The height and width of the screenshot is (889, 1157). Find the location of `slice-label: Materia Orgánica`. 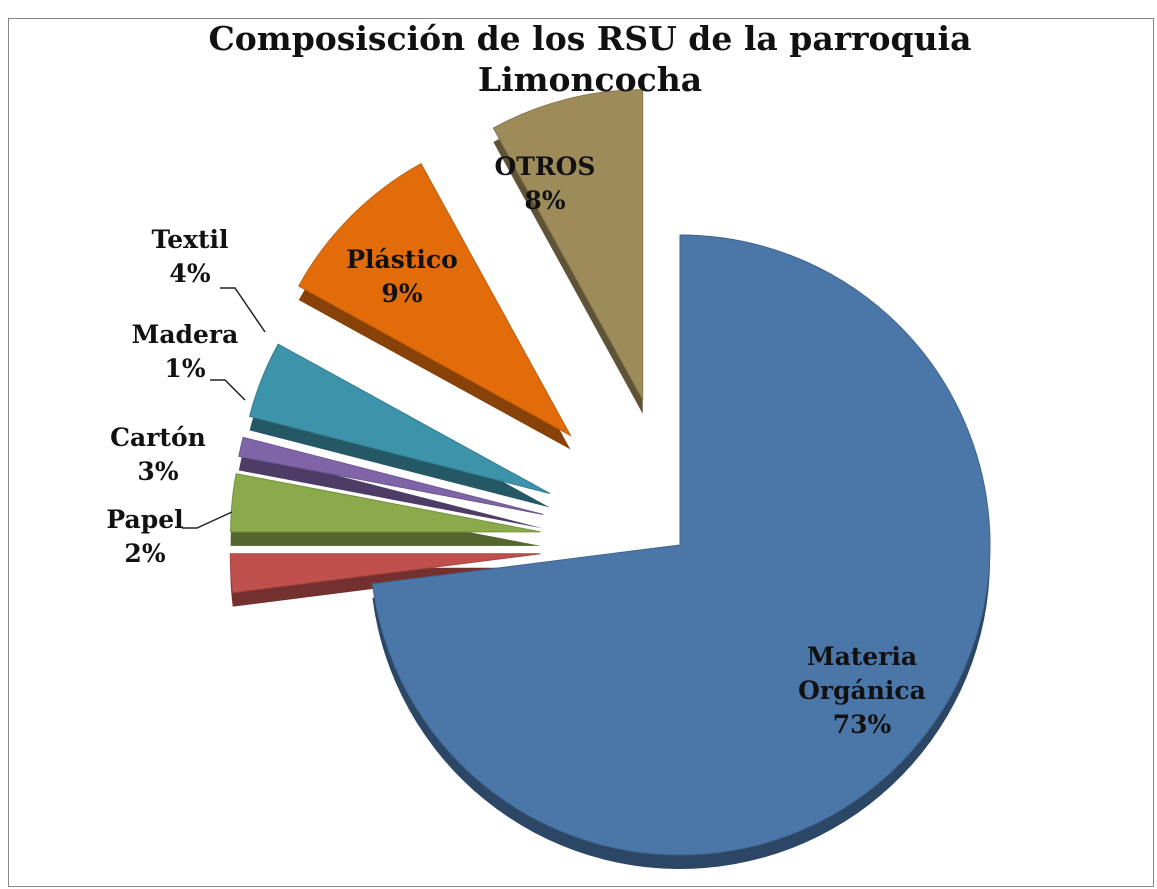

slice-label: Materia Orgánica is located at coordinates (862, 673).